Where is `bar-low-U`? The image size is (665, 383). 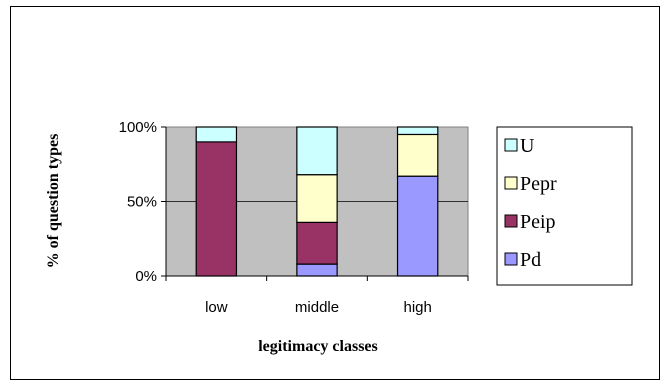 bar-low-U is located at coordinates (216, 134).